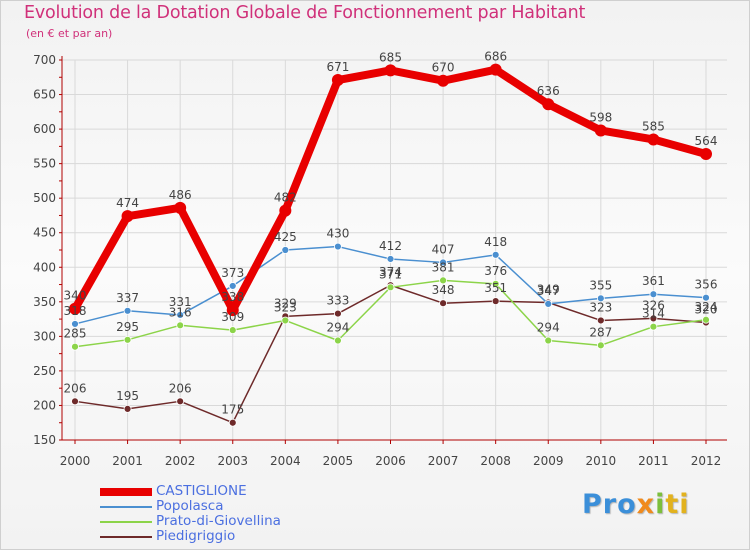  I want to click on x-tick-label: 2001, so click(127, 461).